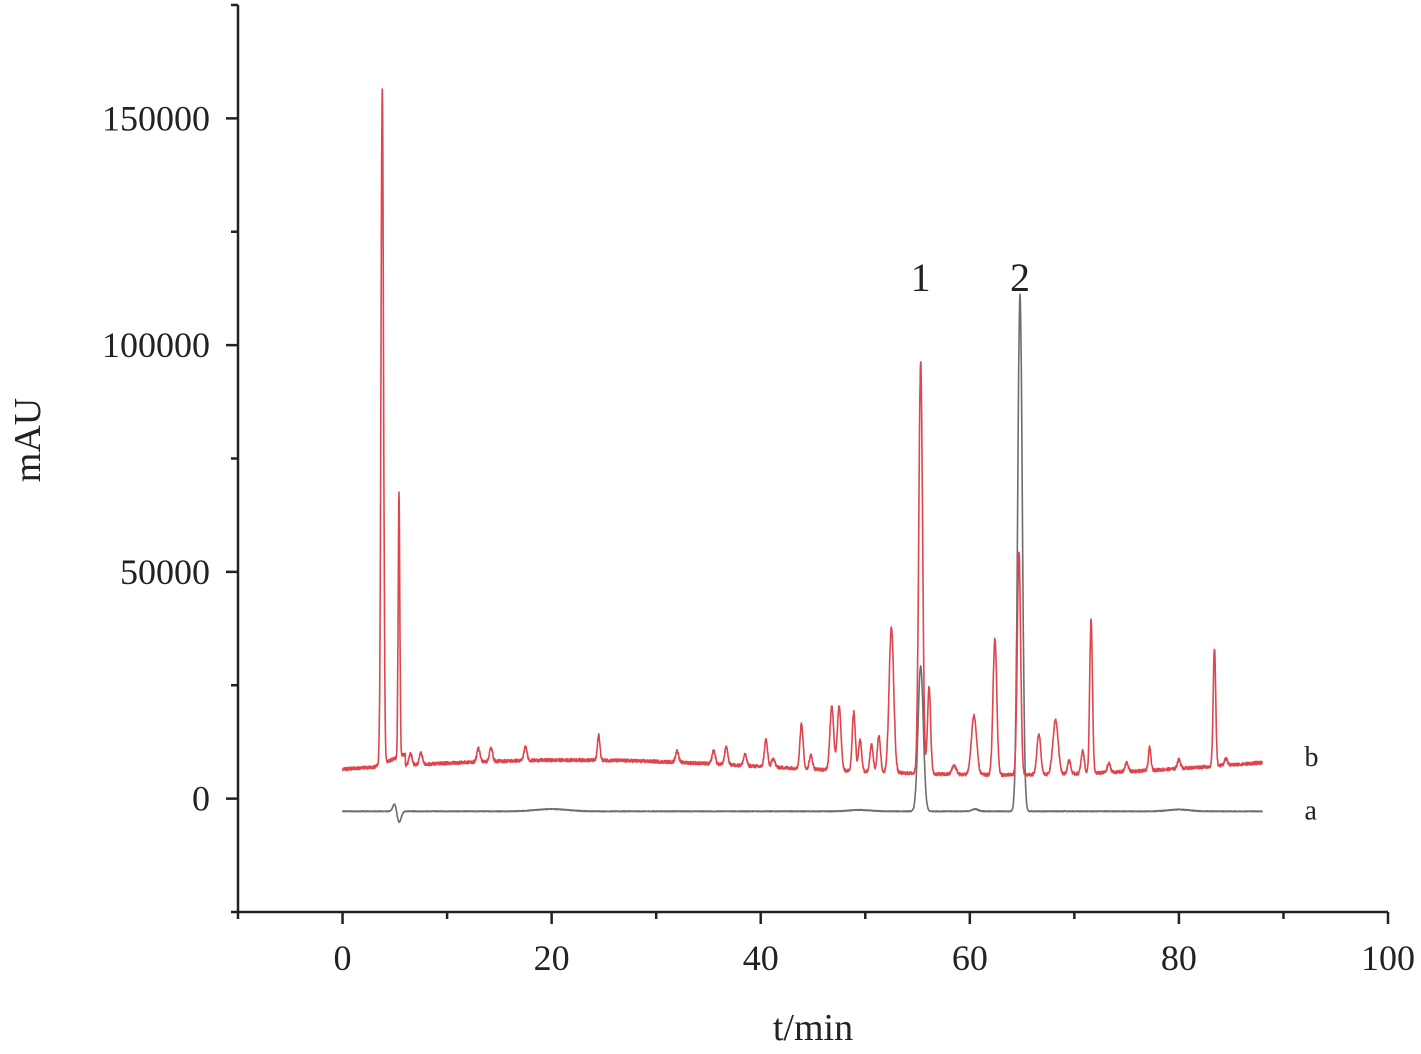 The width and height of the screenshot is (1421, 1054). I want to click on y-tick-label: 50000, so click(165, 572).